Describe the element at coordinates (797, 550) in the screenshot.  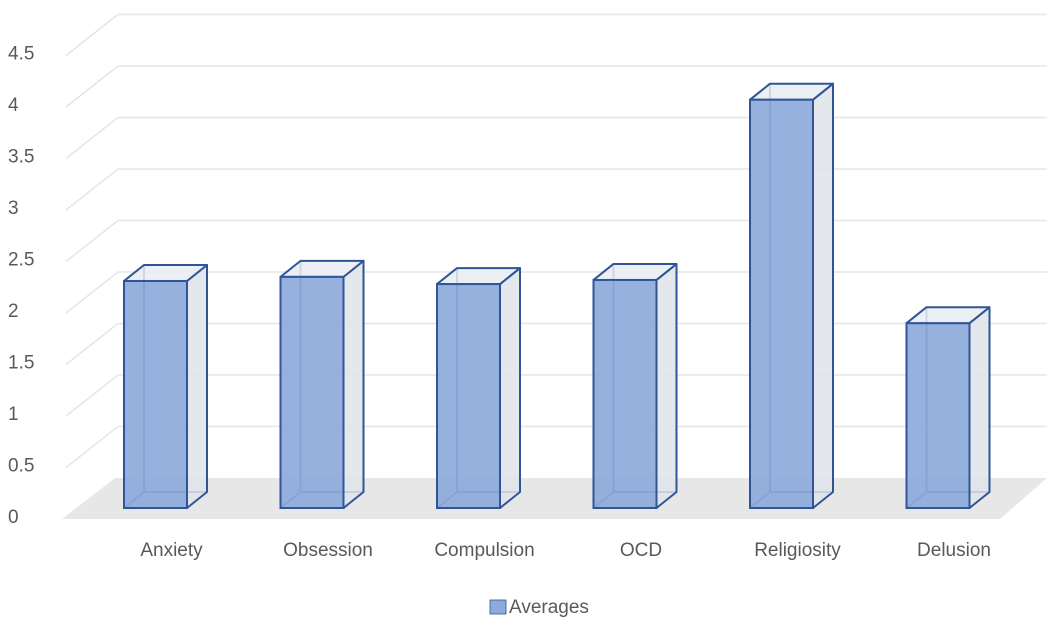
I see `x-category-label: Religiosity` at that location.